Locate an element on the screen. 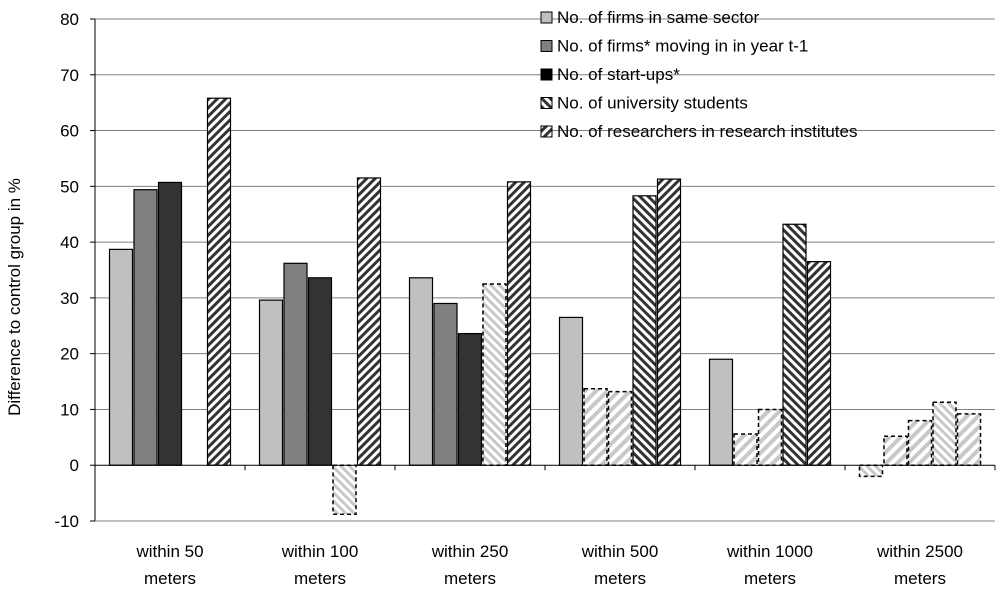  y-axis-title: Difference to control group in % is located at coordinates (14, 297).